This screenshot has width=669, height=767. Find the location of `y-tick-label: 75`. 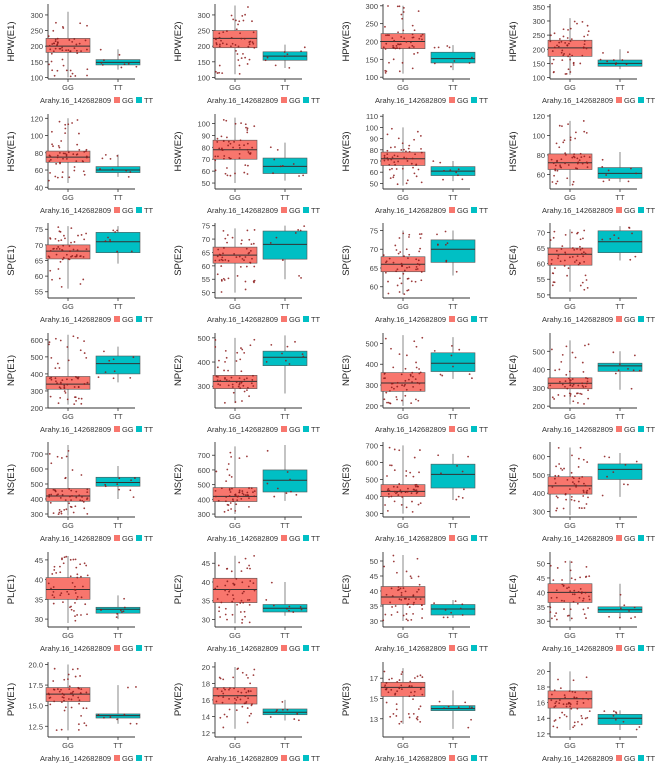

y-tick-label: 75 is located at coordinates (39, 229).